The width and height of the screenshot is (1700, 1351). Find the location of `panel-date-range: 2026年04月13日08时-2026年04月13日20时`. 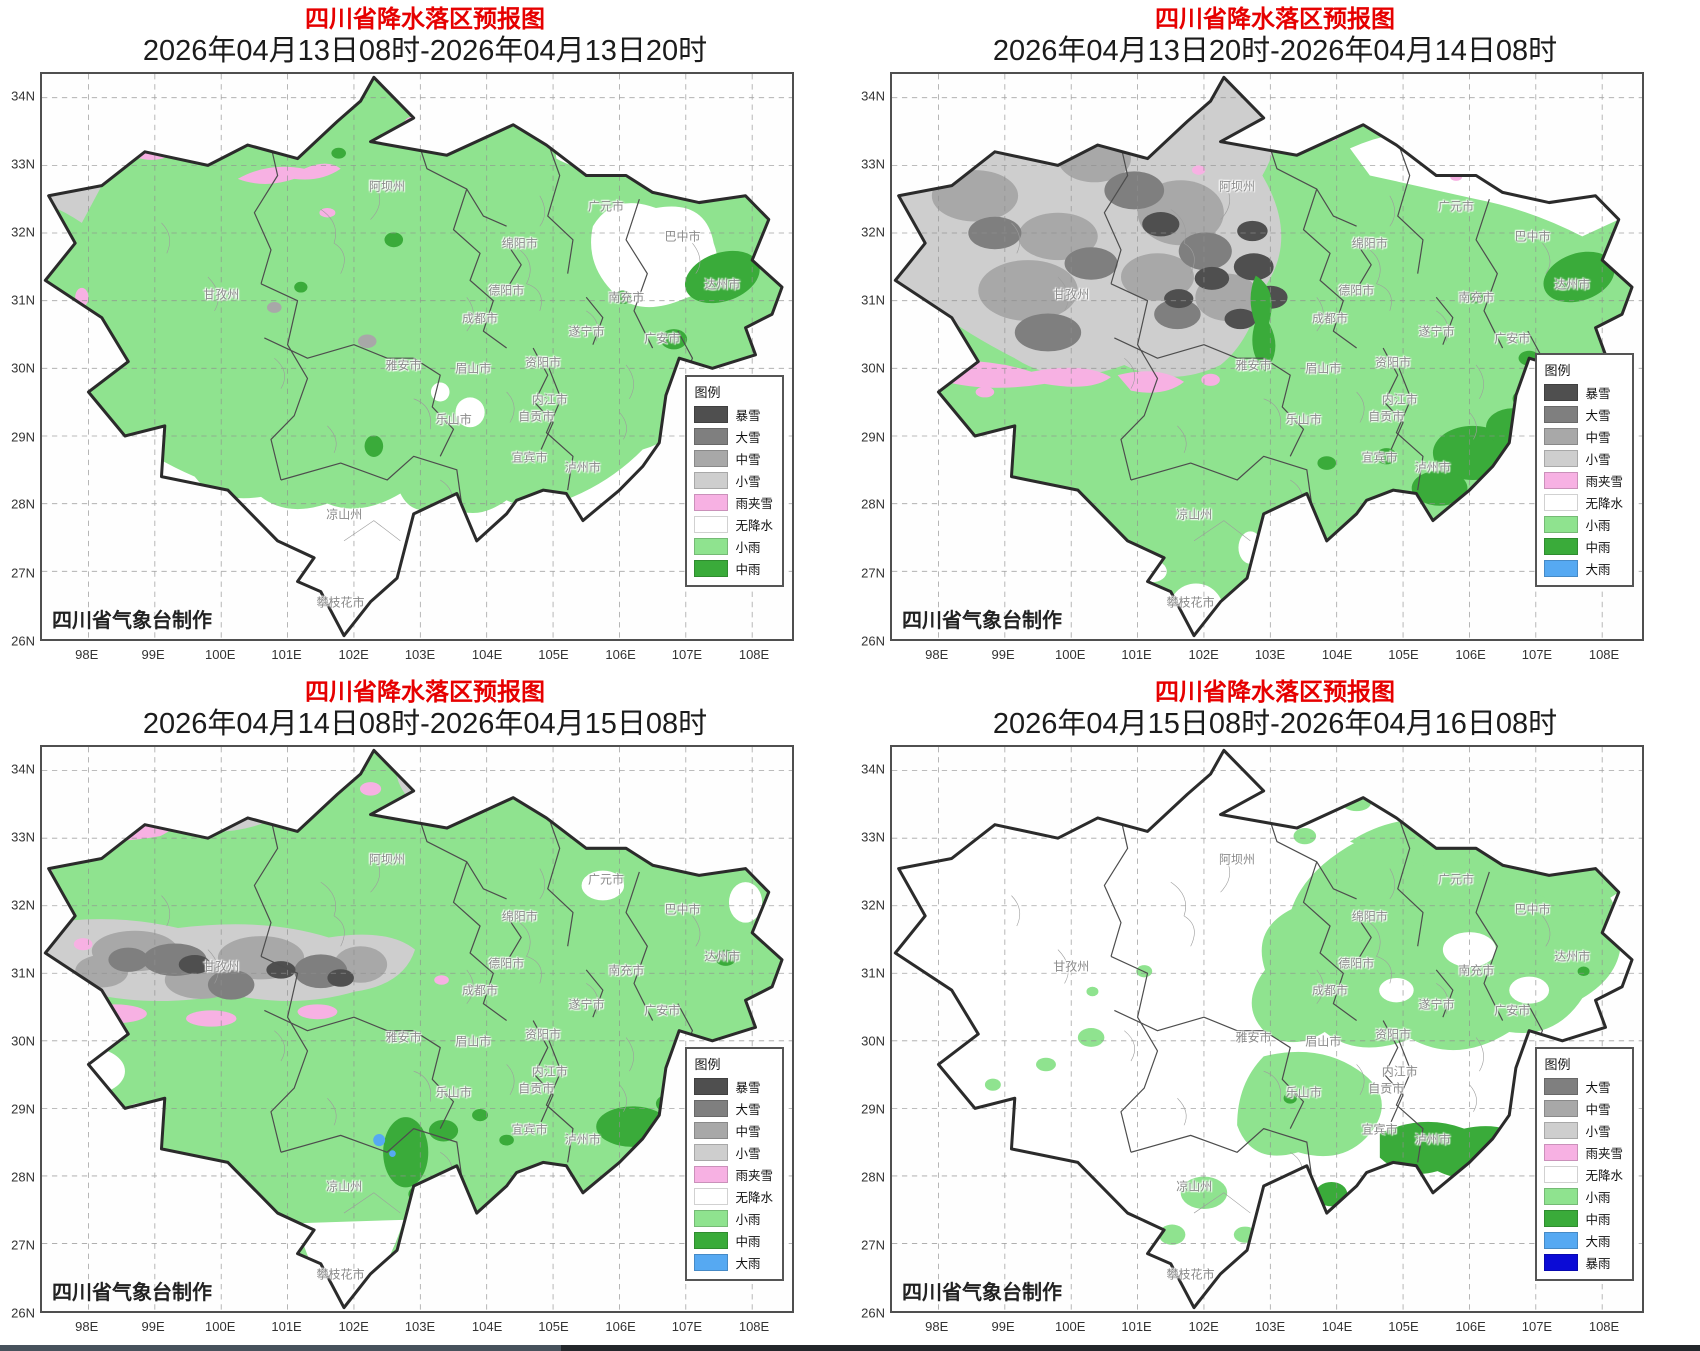

panel-date-range: 2026年04月13日08时-2026年04月13日20时 is located at coordinates (425, 51).